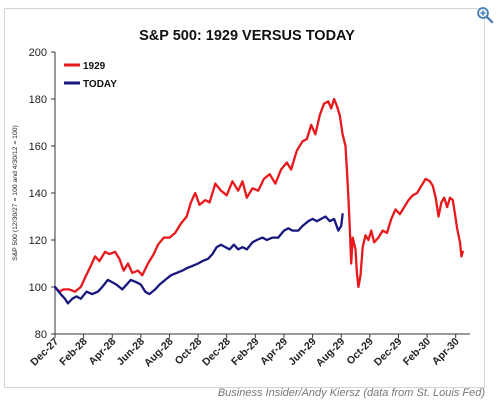 The width and height of the screenshot is (499, 409). Describe the element at coordinates (73, 352) in the screenshot. I see `x-tick-label: Feb-28` at that location.